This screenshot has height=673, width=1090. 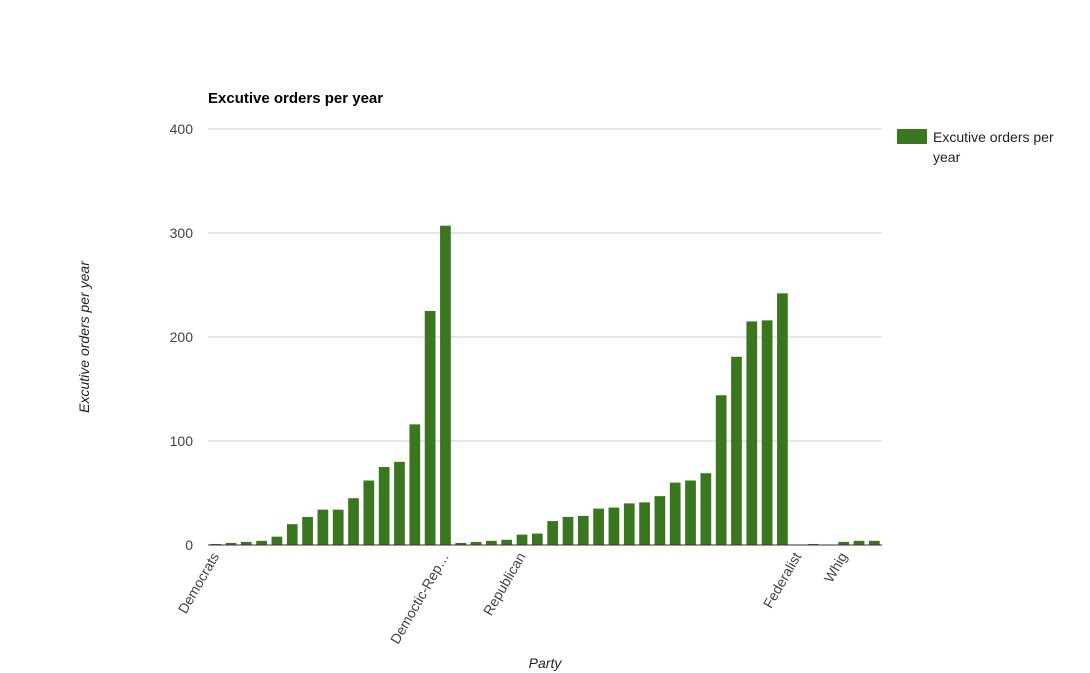 I want to click on y-tick-label: 300, so click(x=182, y=233).